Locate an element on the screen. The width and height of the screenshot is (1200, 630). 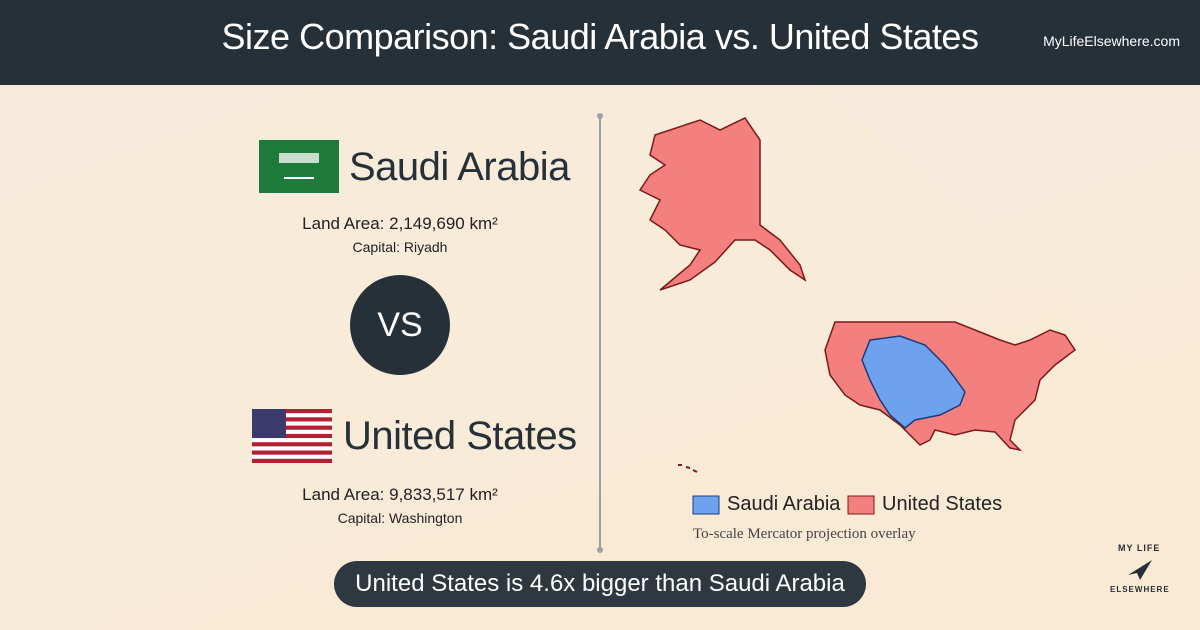
land-area: Land Area: 2,149,690 km² is located at coordinates (400, 223).